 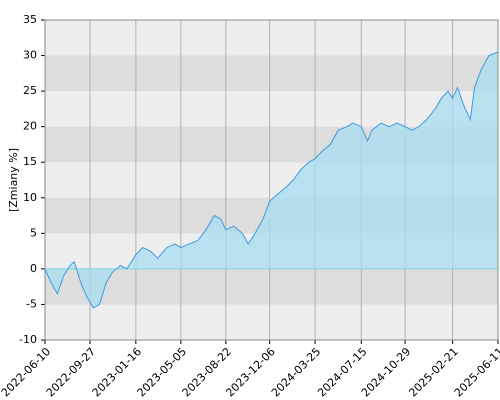 I want to click on y-tick-label: 15, so click(x=30, y=161).